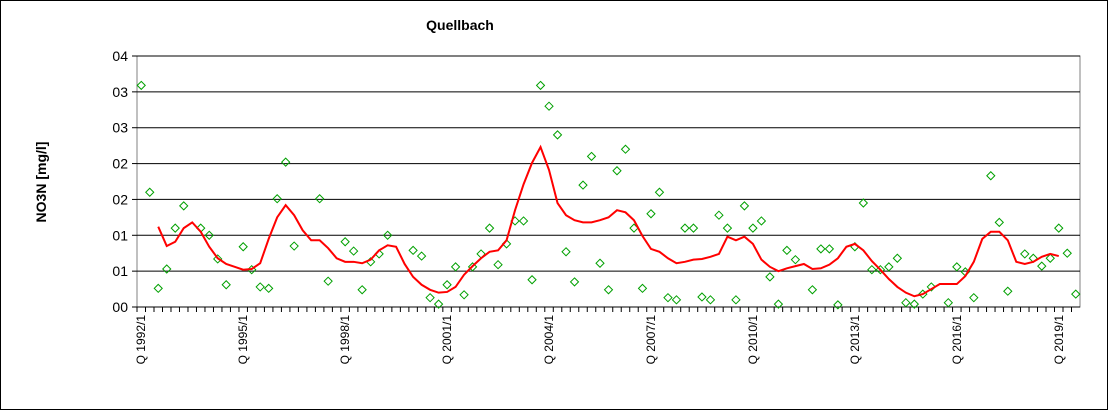  What do you see at coordinates (753, 340) in the screenshot?
I see `x-tick-label: Q 2010/1` at bounding box center [753, 340].